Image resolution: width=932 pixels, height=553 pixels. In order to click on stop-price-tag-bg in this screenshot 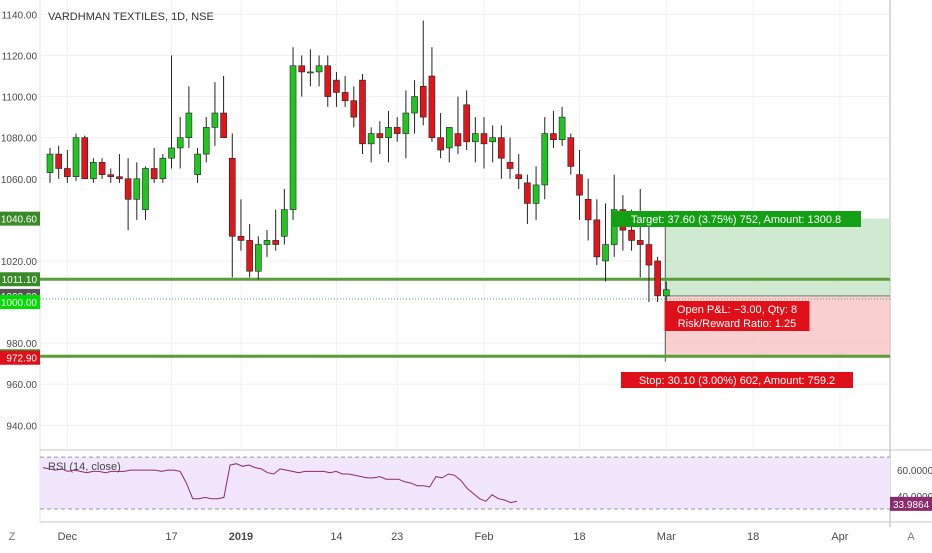, I will do `click(20, 357)`.